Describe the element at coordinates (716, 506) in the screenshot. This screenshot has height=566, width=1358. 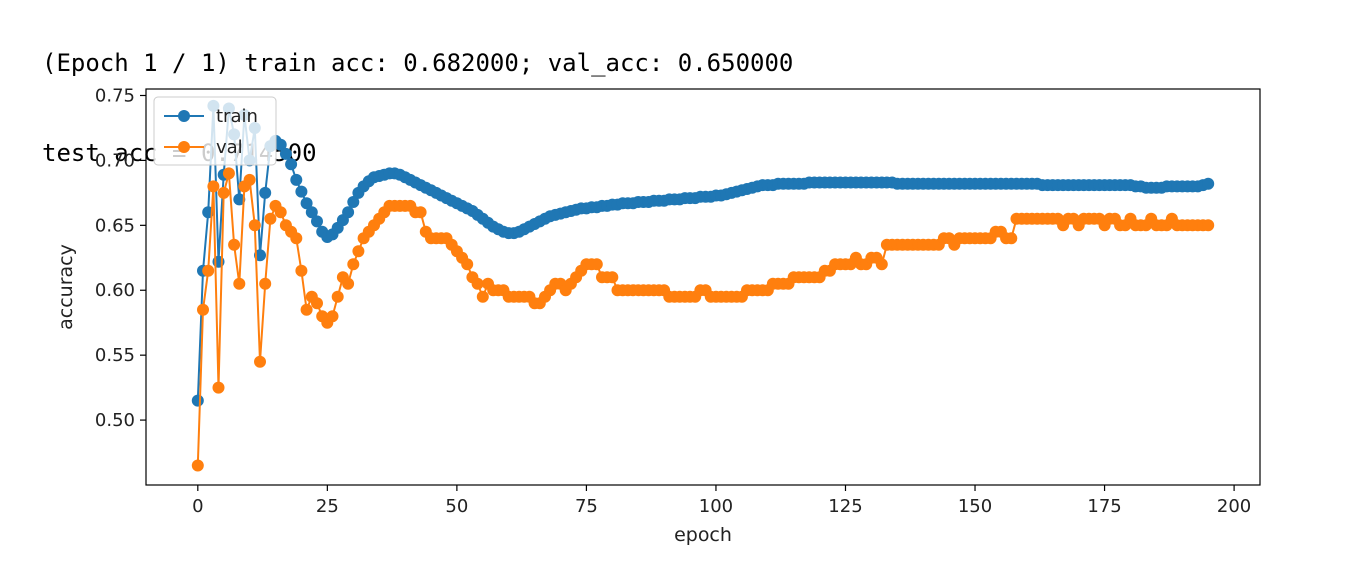
I see `x-tick-label-4: 100` at that location.